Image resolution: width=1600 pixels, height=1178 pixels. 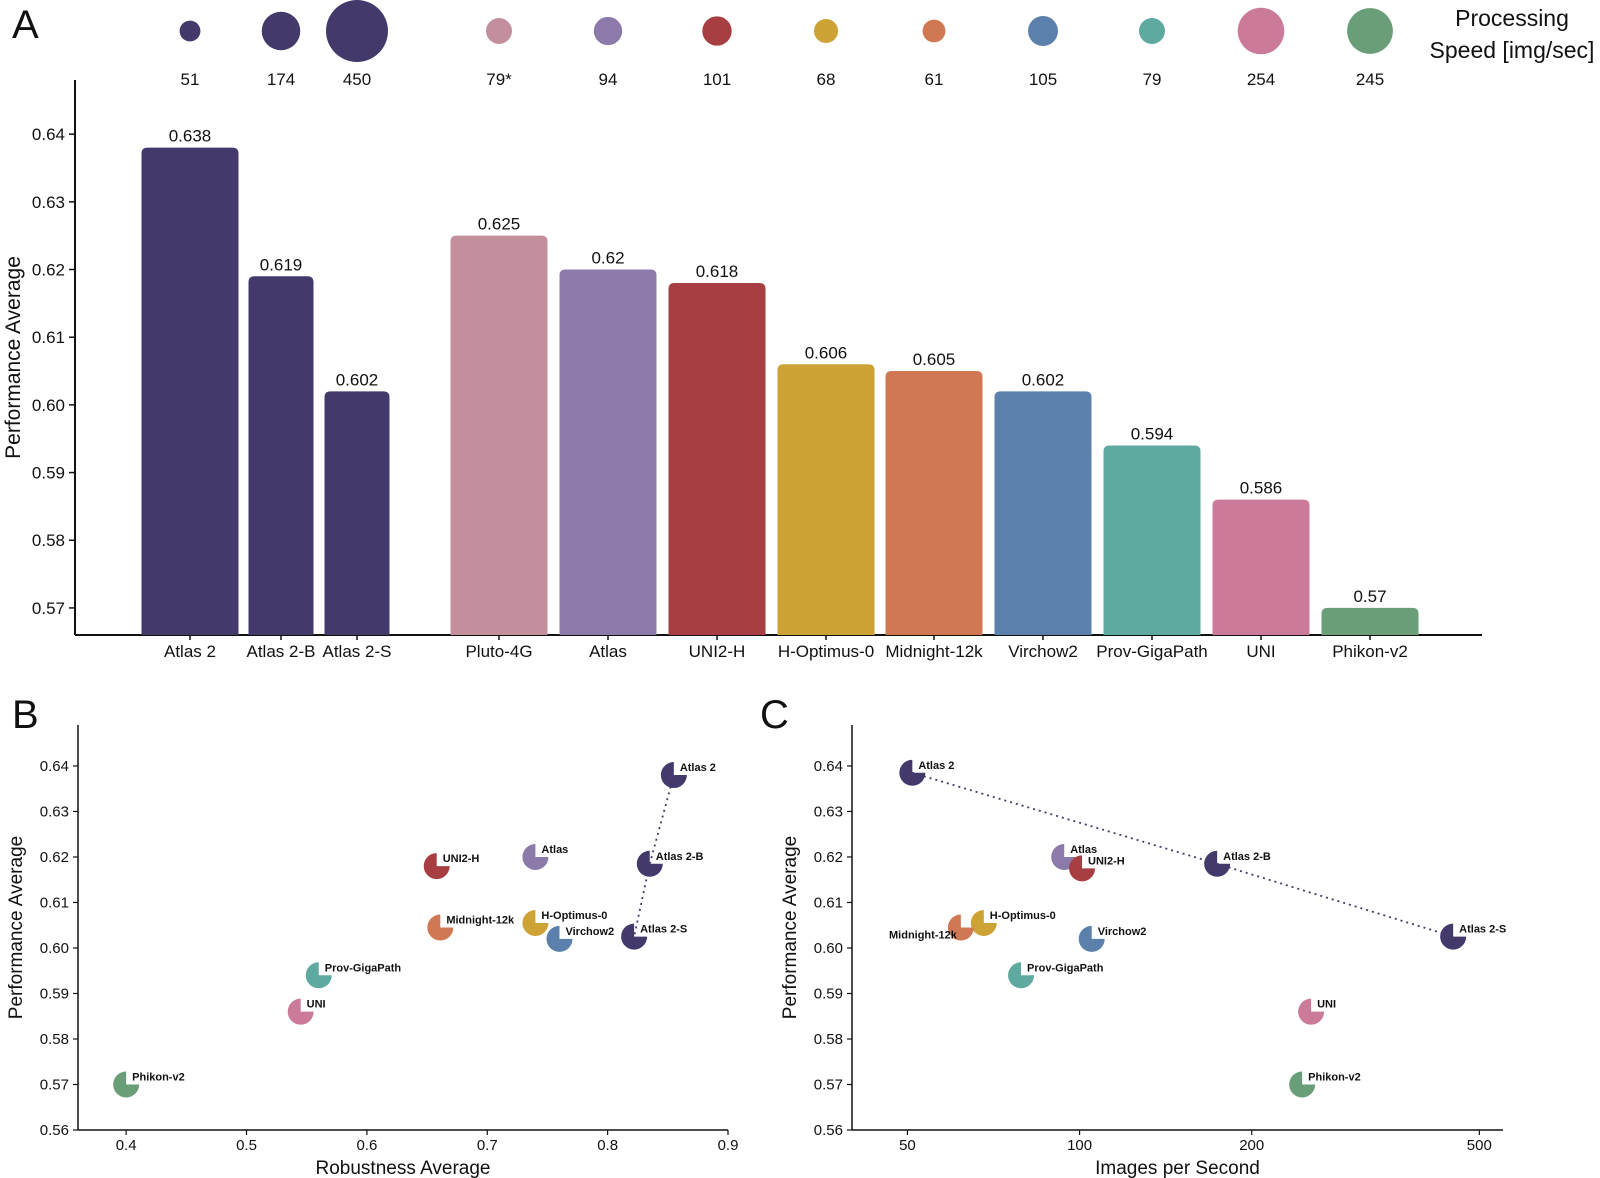 What do you see at coordinates (1453, 936) in the screenshot?
I see `point-atlas-2-s` at bounding box center [1453, 936].